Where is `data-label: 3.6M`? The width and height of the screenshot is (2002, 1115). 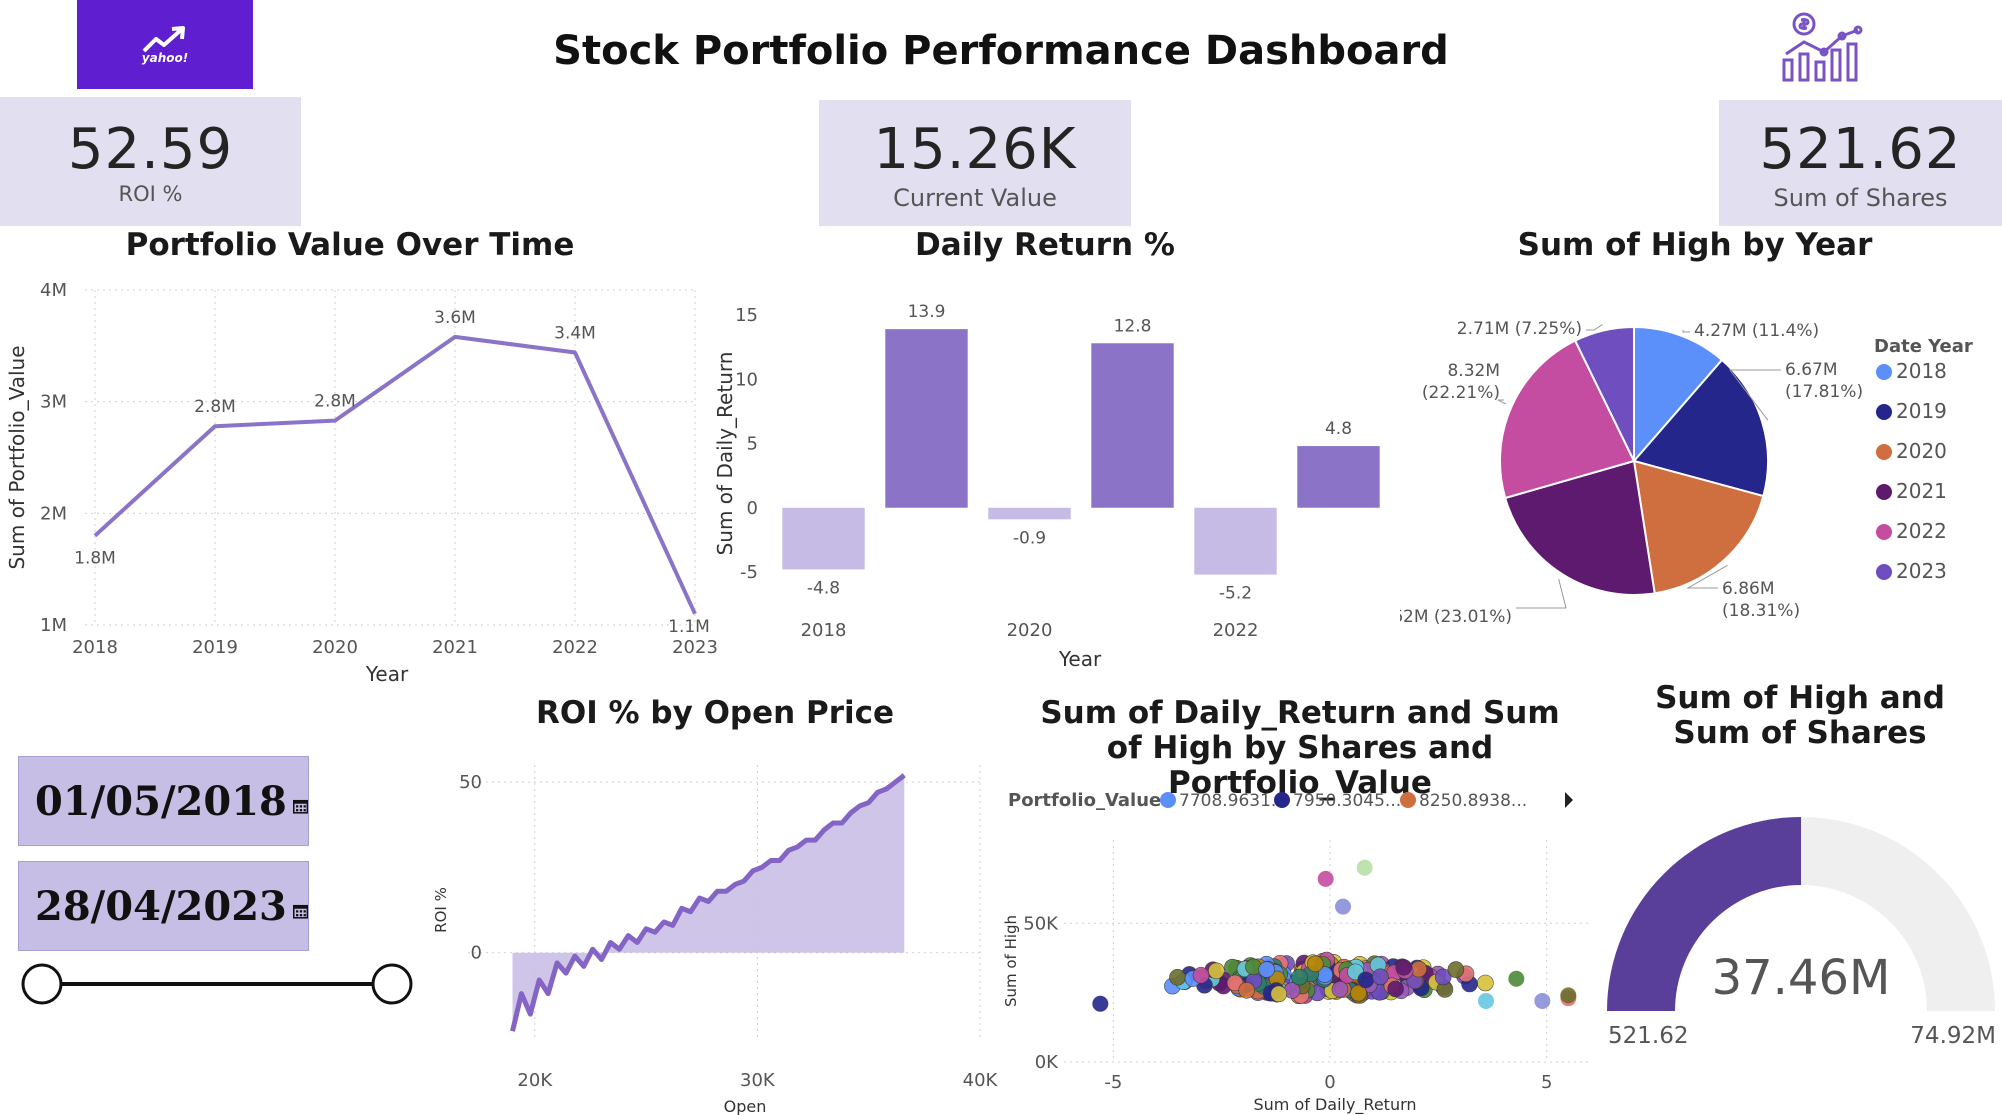
data-label: 3.6M is located at coordinates (455, 318).